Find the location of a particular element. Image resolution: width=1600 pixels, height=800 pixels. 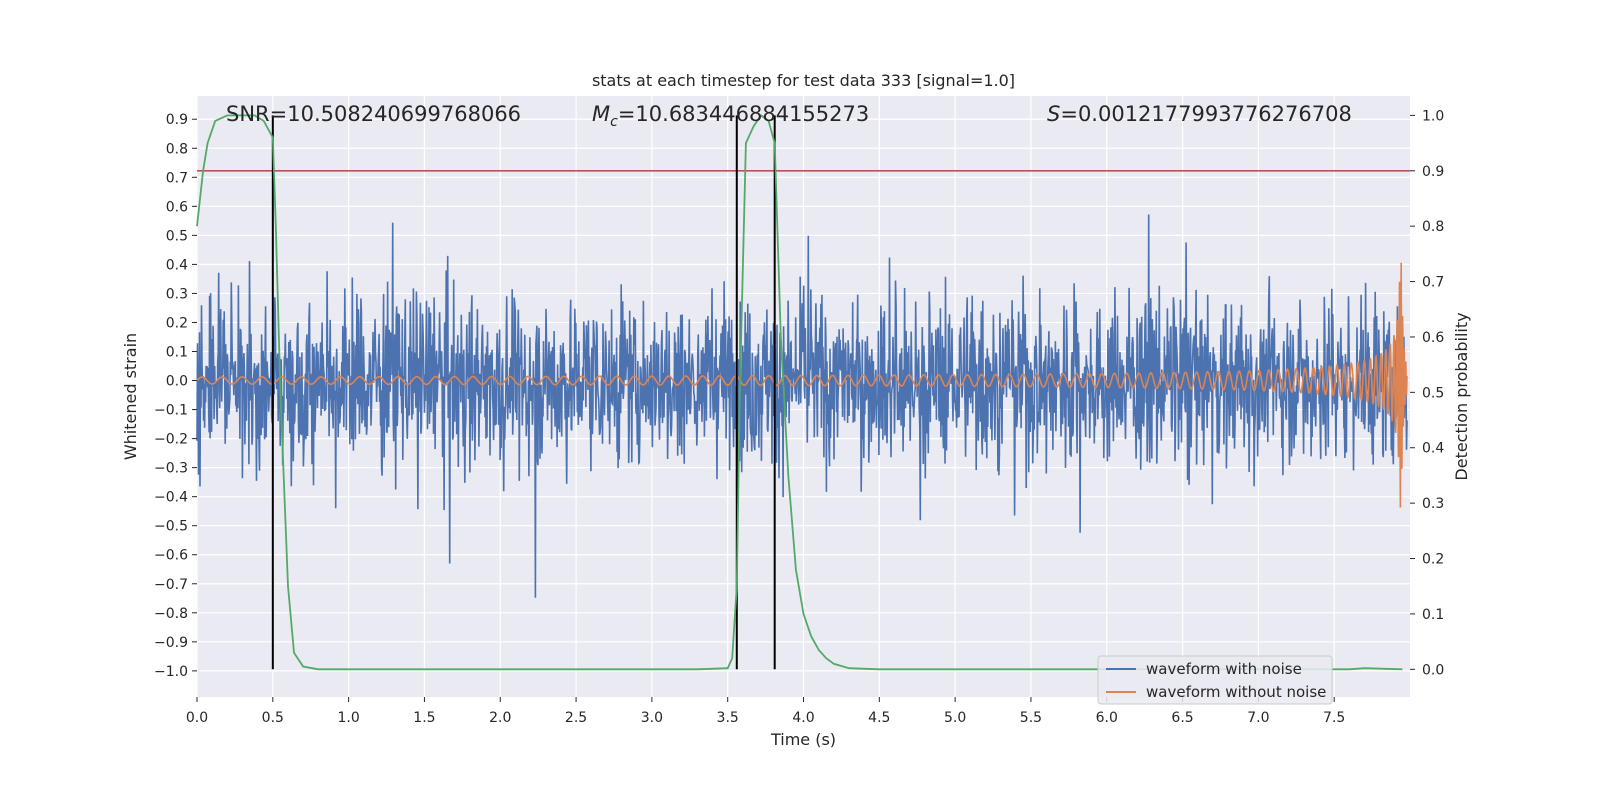

y2-tick-label: 0.2 is located at coordinates (1433, 560).